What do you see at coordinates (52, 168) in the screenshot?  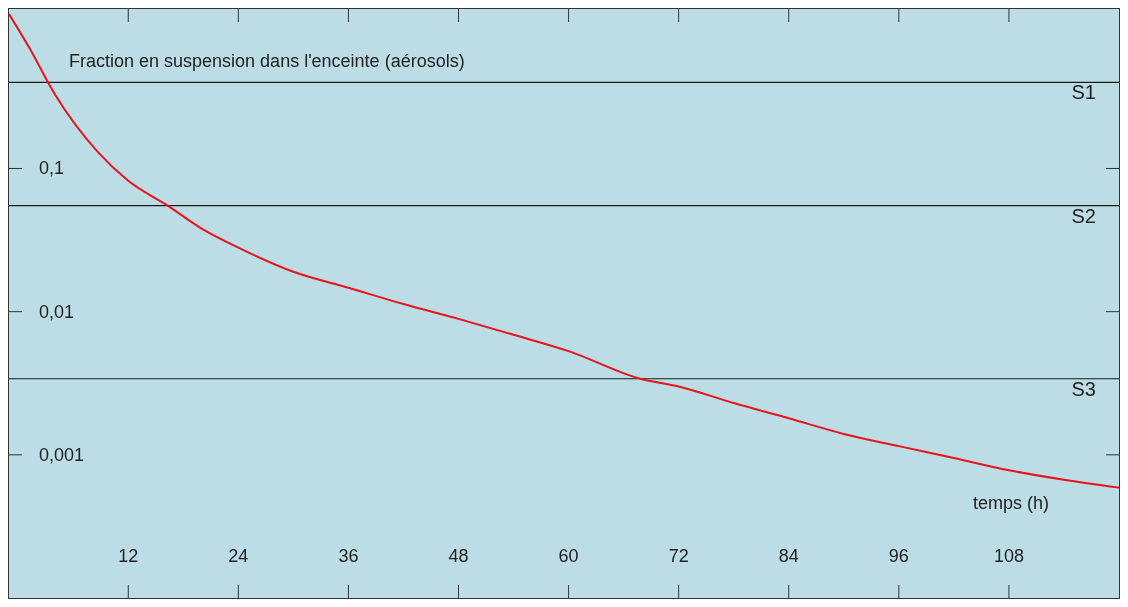 I see `y-tick-label: 0,1` at bounding box center [52, 168].